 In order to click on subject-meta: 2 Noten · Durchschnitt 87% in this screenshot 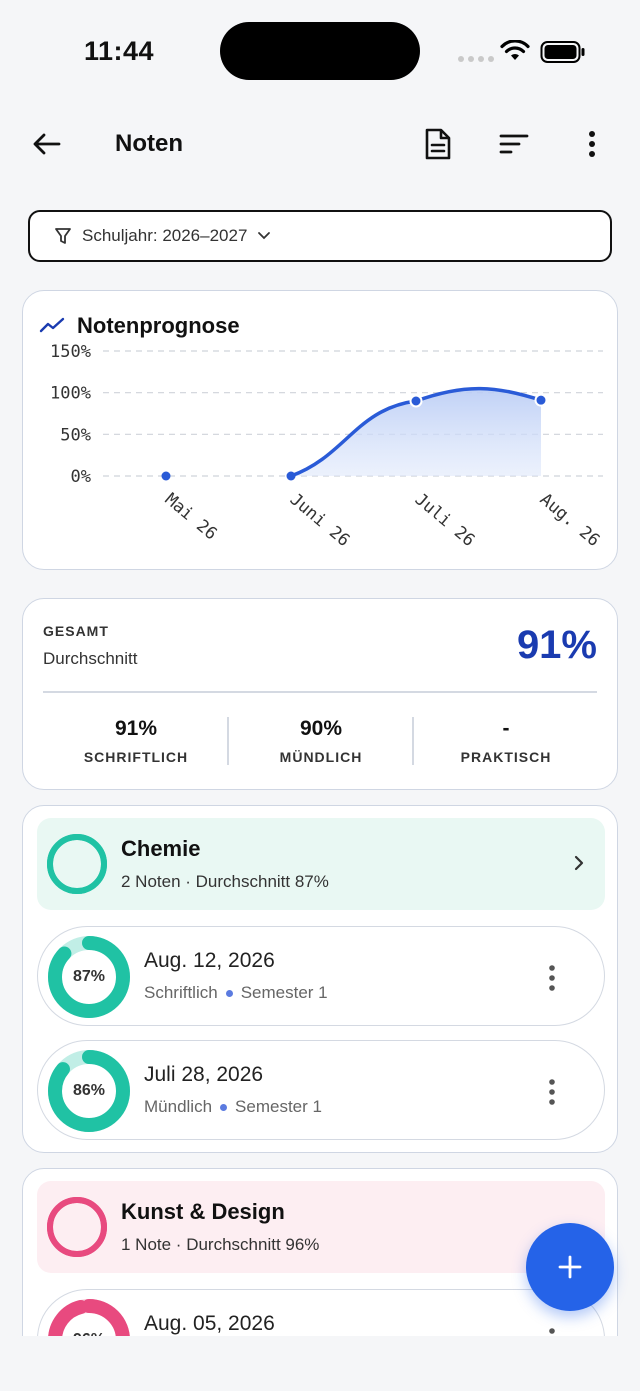, I will do `click(225, 881)`.